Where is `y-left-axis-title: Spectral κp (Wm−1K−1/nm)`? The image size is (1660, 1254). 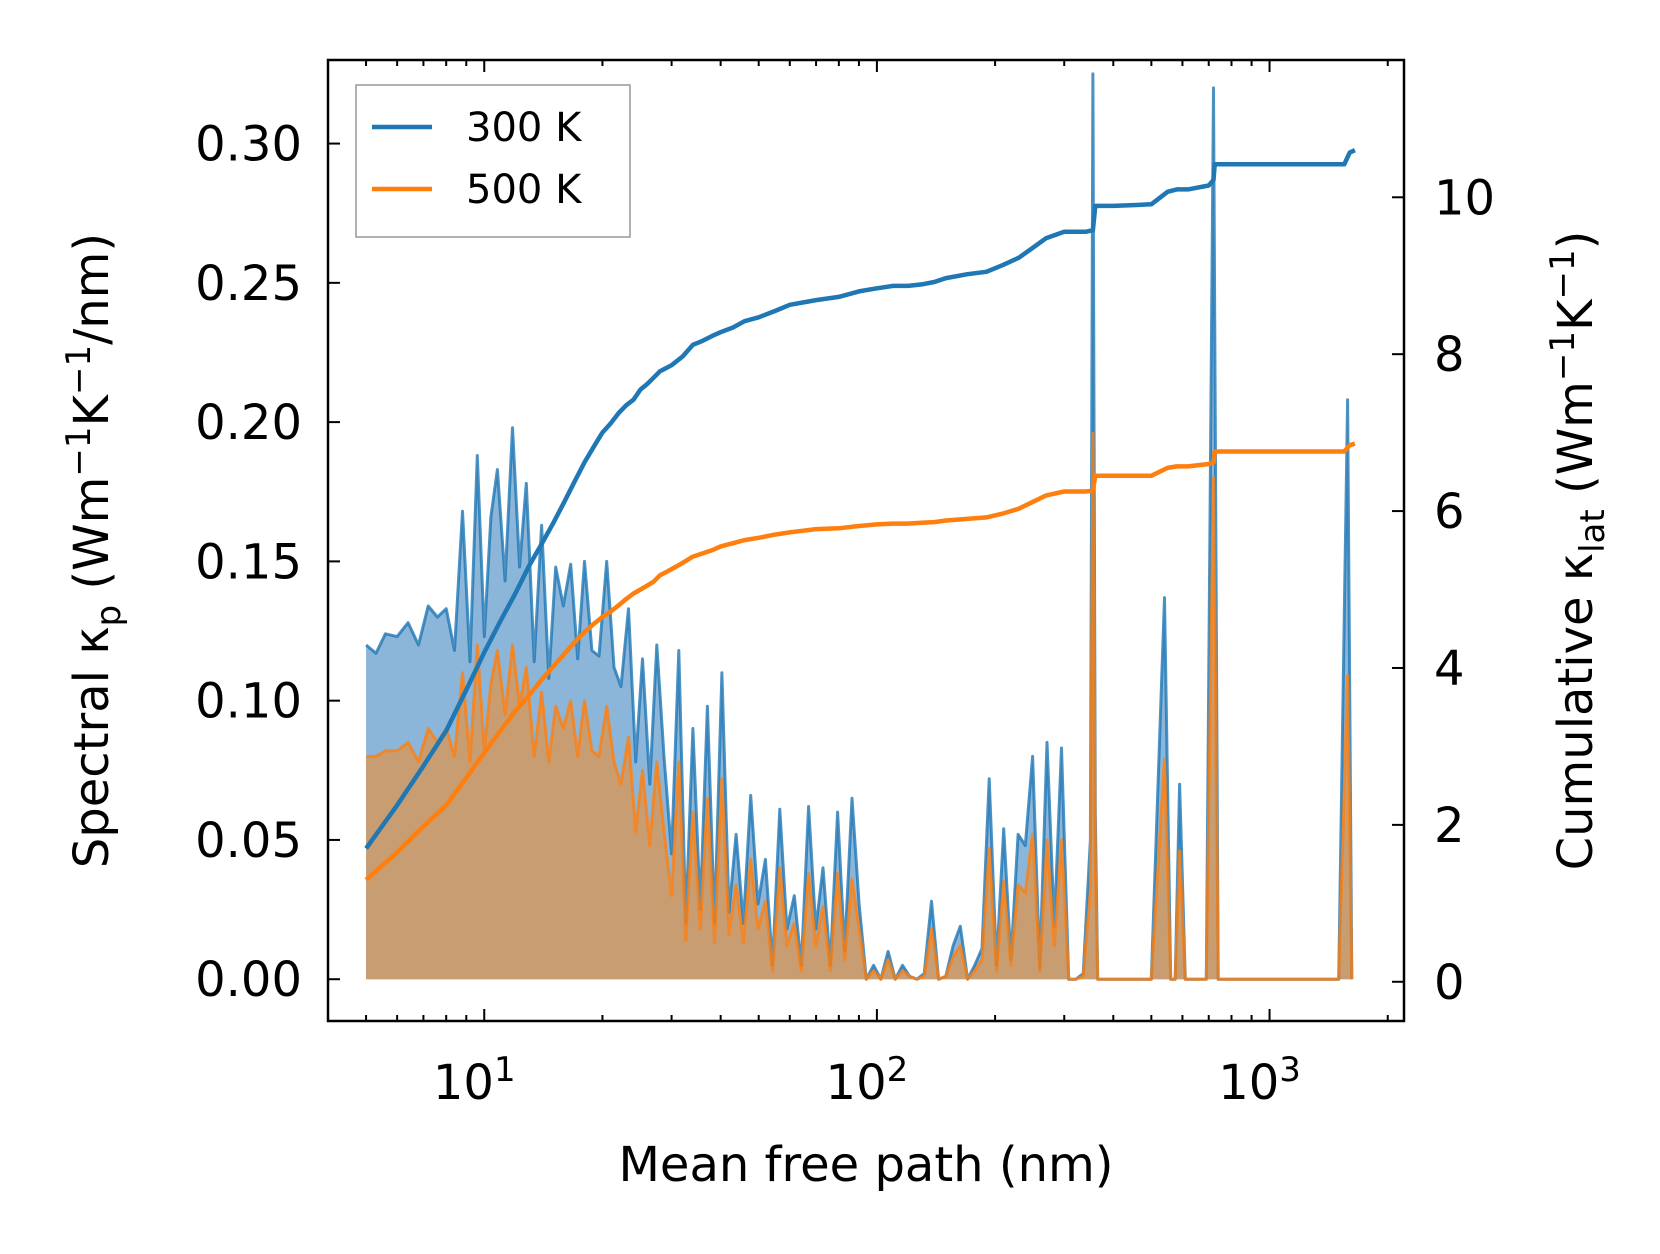 y-left-axis-title: Spectral κp (Wm−1K−1/nm) is located at coordinates (94, 550).